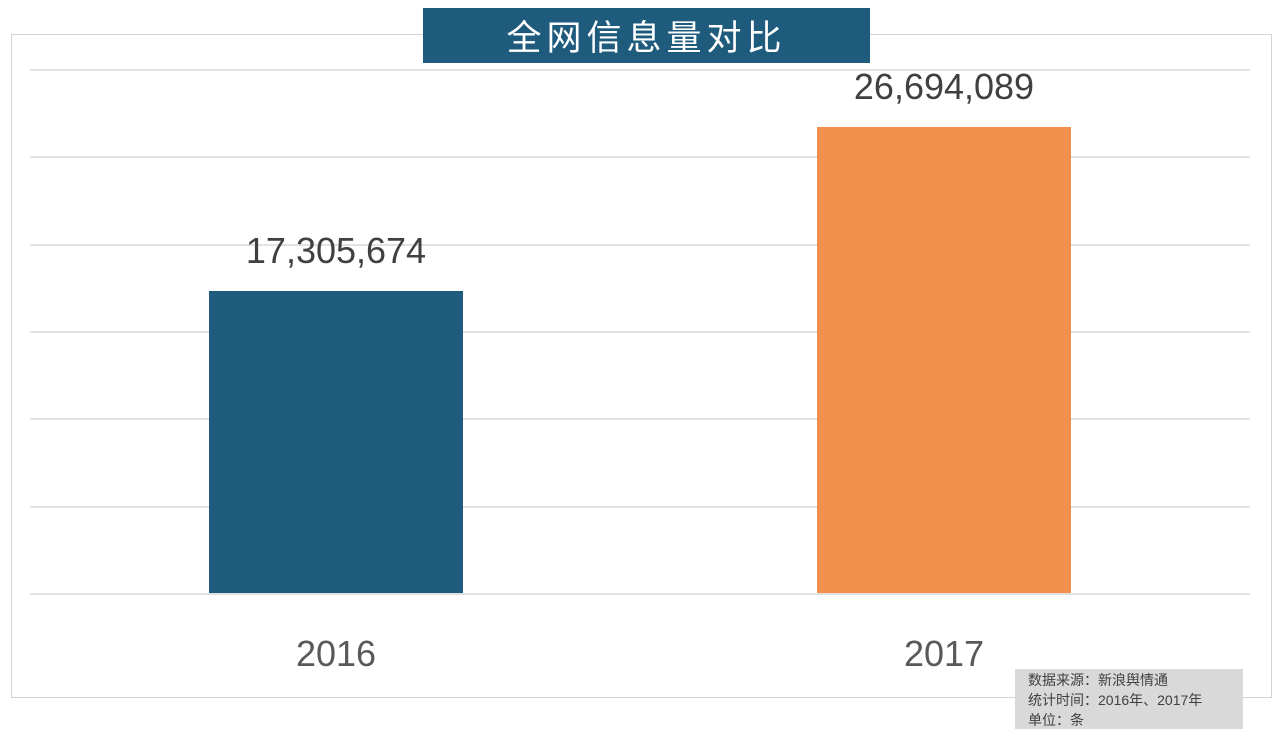 This screenshot has height=740, width=1288. What do you see at coordinates (1056, 720) in the screenshot?
I see `source-note-line-unit: 单位：条` at bounding box center [1056, 720].